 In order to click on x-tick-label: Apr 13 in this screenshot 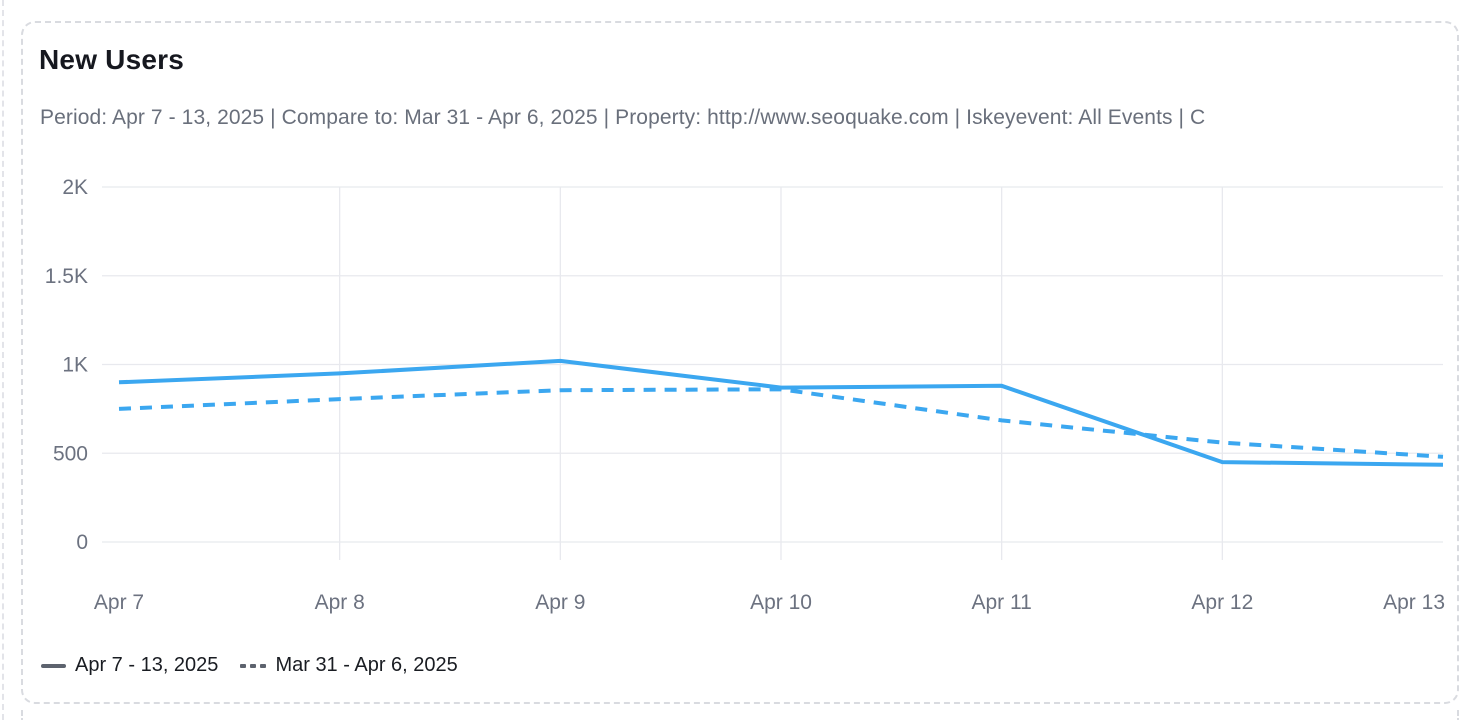, I will do `click(1414, 602)`.